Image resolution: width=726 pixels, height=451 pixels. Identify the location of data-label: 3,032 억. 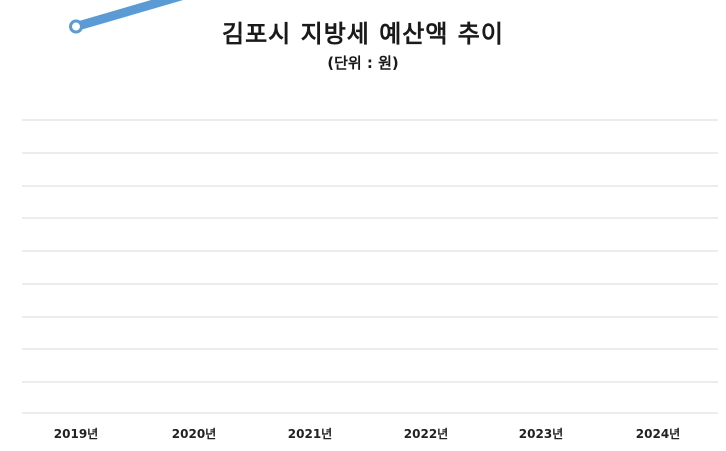
(75, 1).